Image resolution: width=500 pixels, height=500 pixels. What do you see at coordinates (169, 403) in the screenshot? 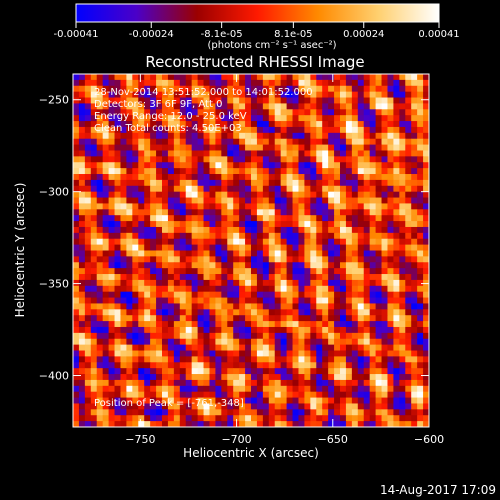
I see `peak-annotation: Position of Peak = [-761,-348]` at bounding box center [169, 403].